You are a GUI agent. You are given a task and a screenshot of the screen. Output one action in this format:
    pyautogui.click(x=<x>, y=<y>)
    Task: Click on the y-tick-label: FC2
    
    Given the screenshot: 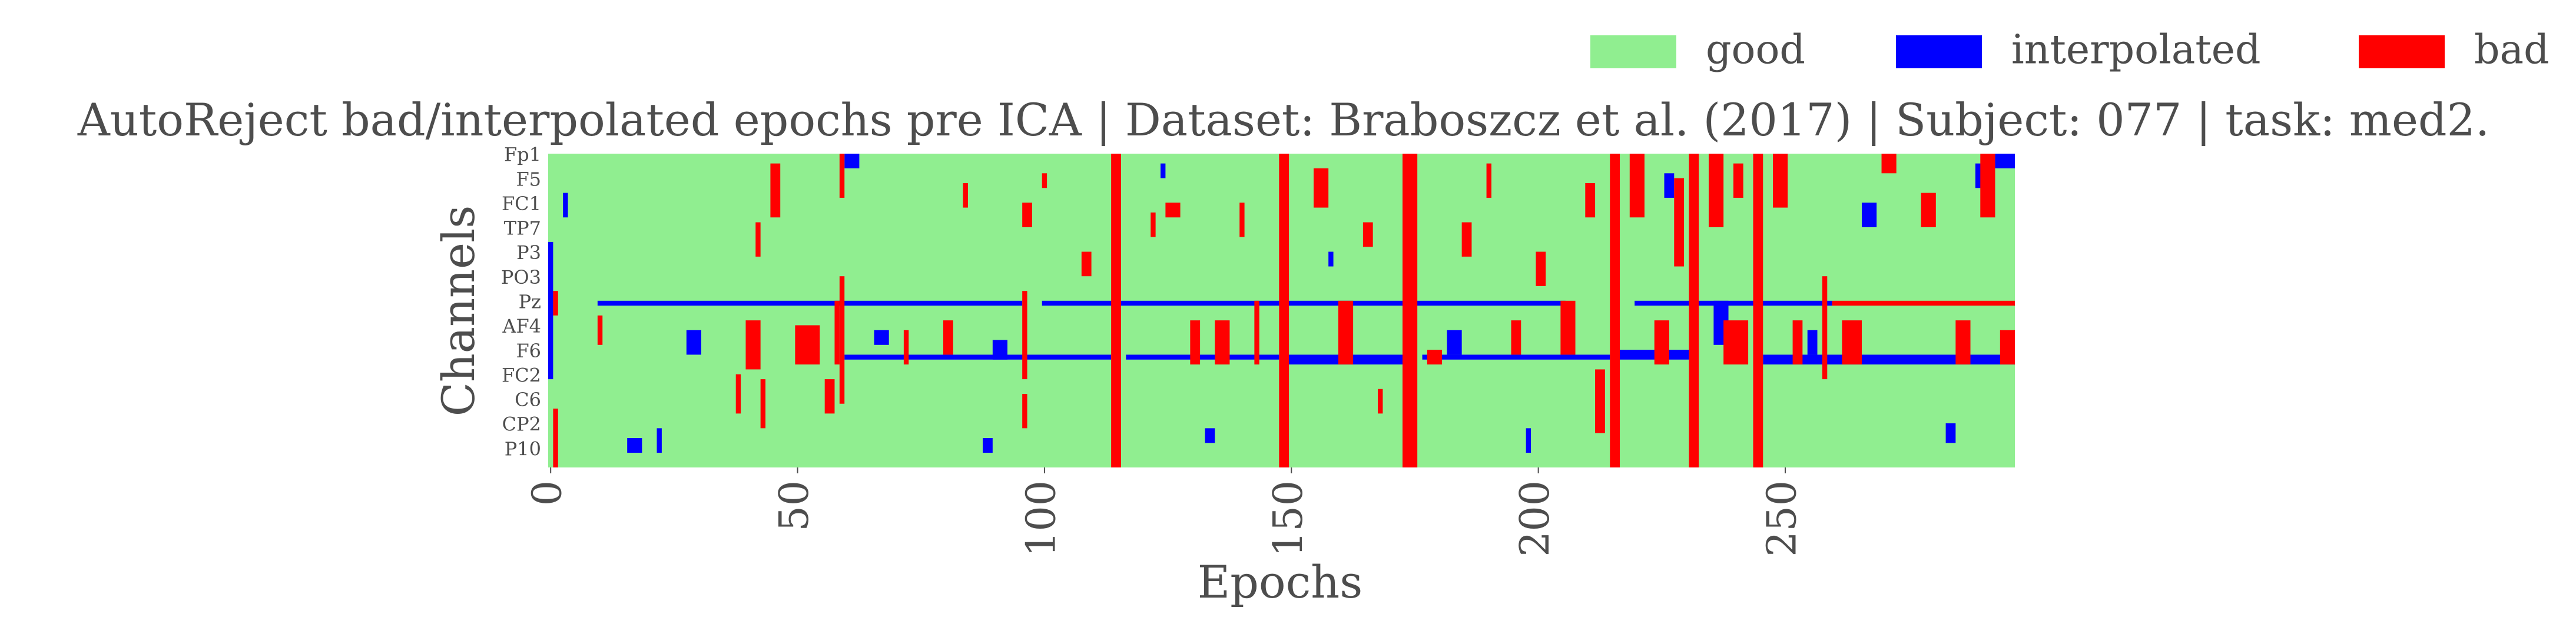 What is the action you would take?
    pyautogui.click(x=521, y=375)
    